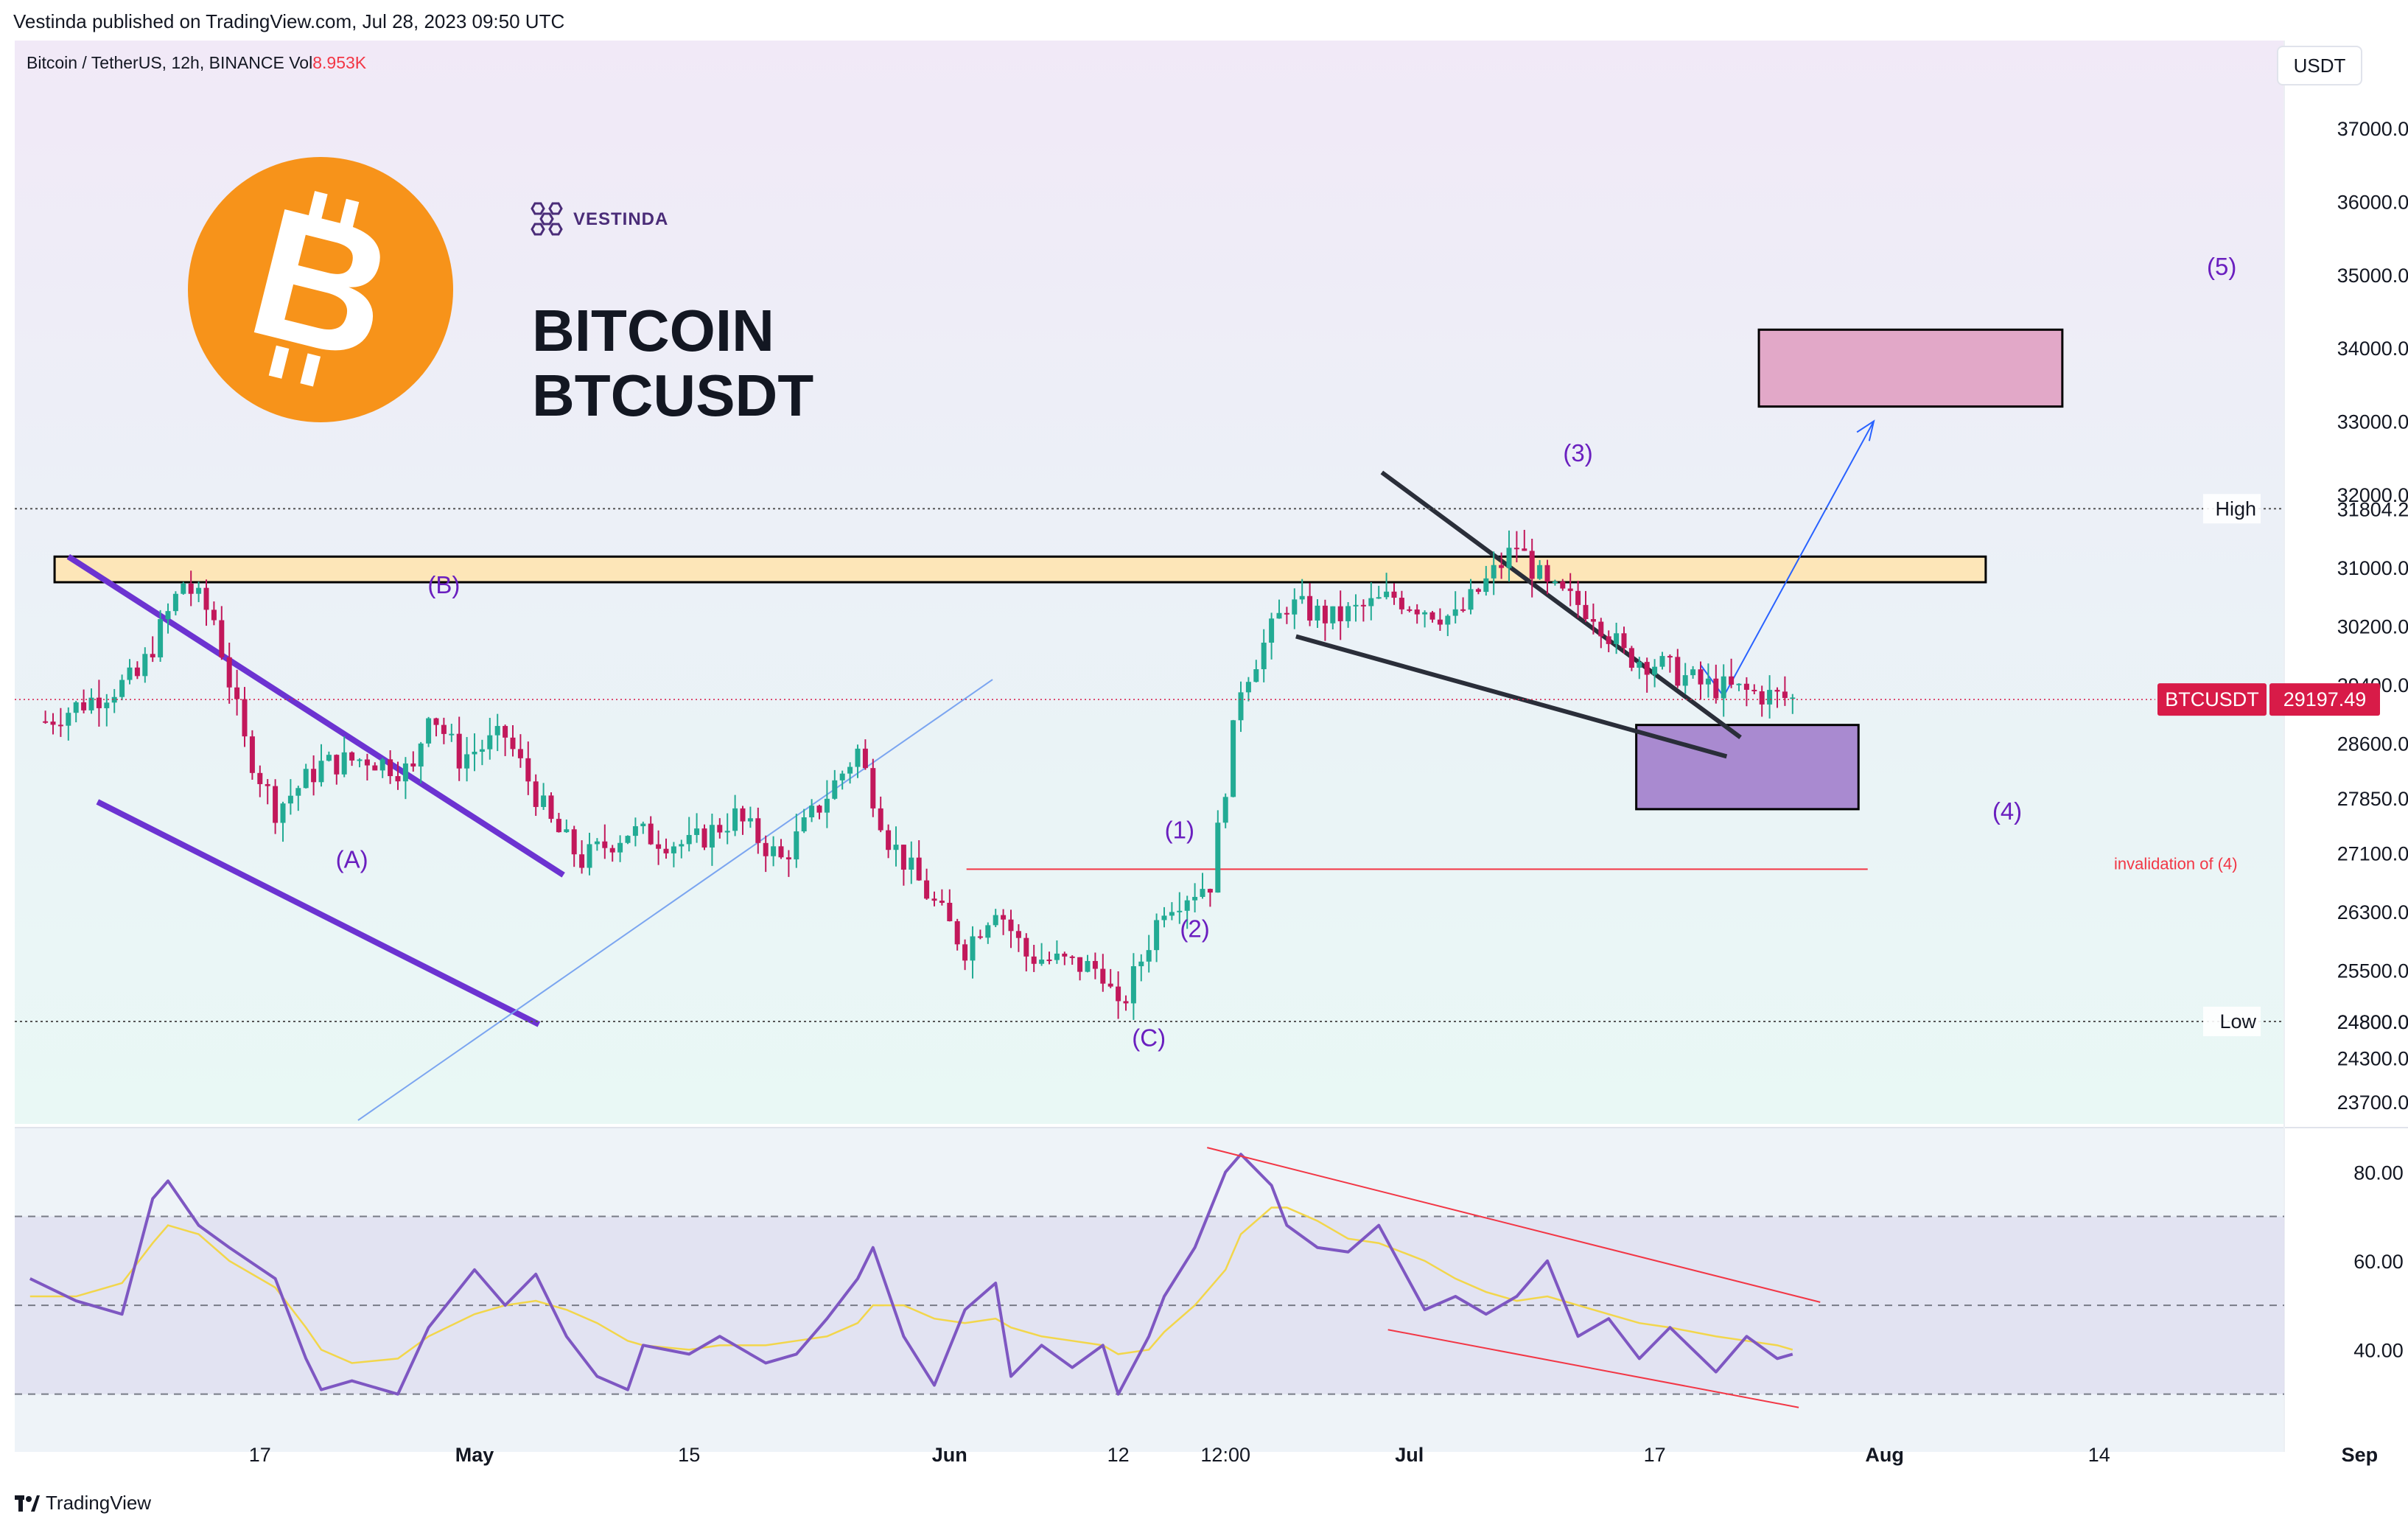 The height and width of the screenshot is (1530, 2408). I want to click on time-axis: 17 May 15 Jun 12 12:00 Jul 17 Aug 14 Sep, so click(1313, 1455).